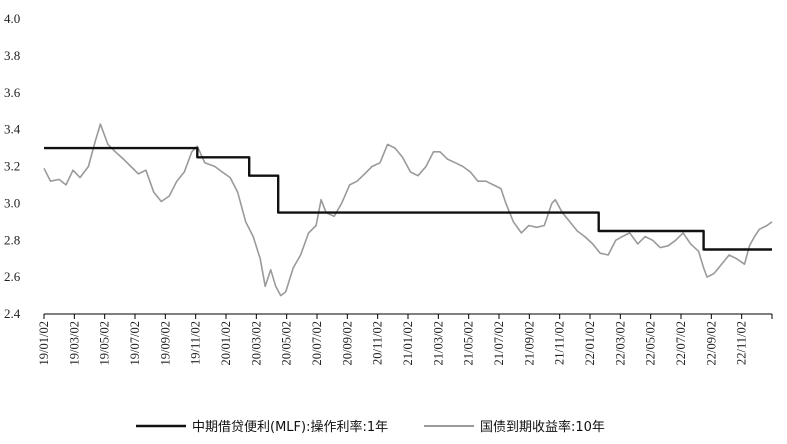 The height and width of the screenshot is (444, 787). I want to click on y-tick-label: 3.6, so click(12, 92).